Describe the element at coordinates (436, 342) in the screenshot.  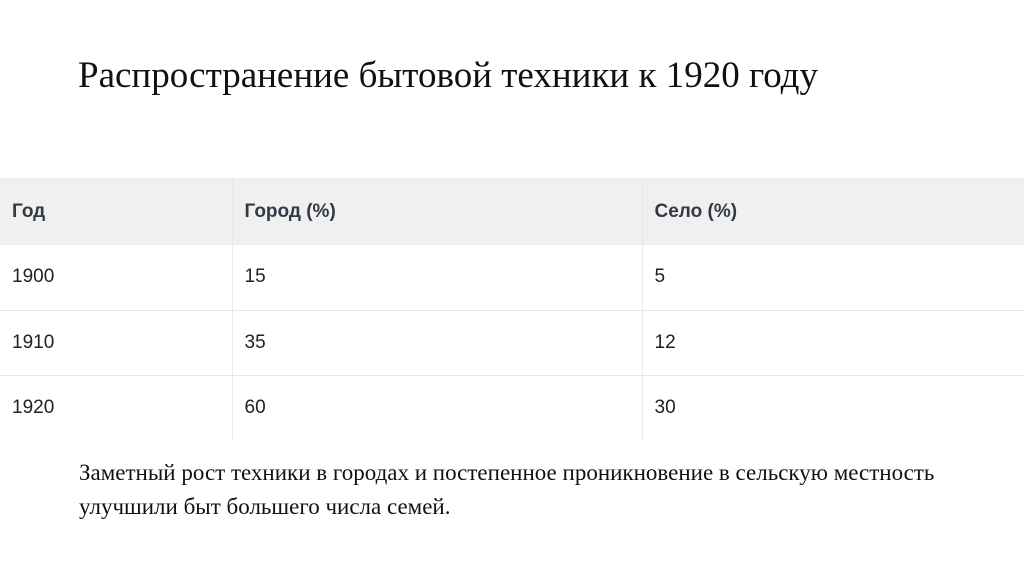
I see `cell-city: 35` at that location.